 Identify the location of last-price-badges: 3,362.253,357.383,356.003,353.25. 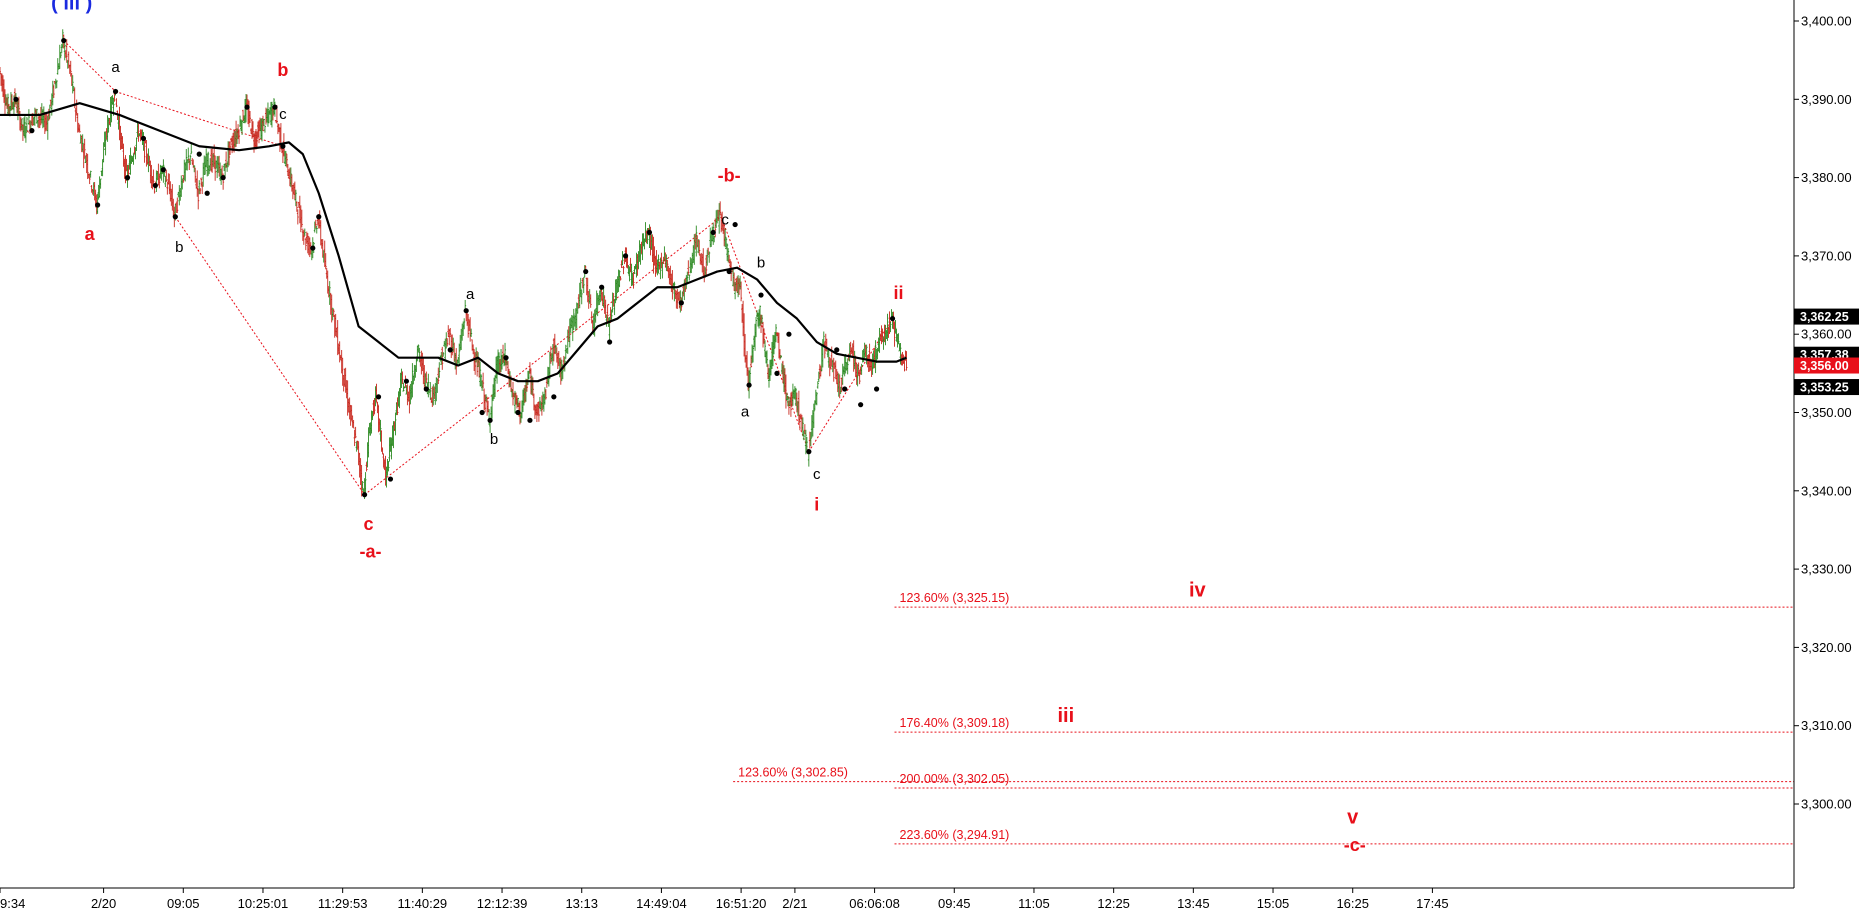
(1826, 352).